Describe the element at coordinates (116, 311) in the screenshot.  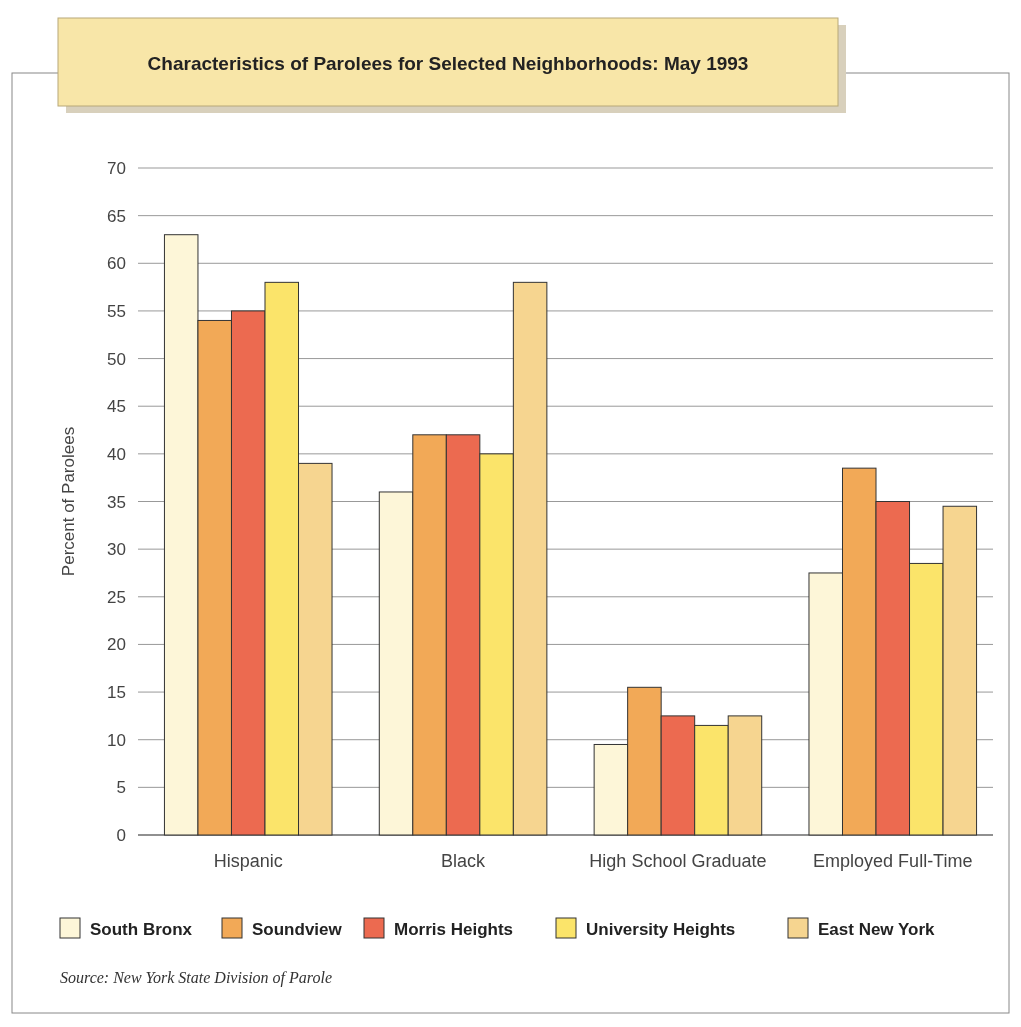
I see `y-tick-label: 55` at that location.